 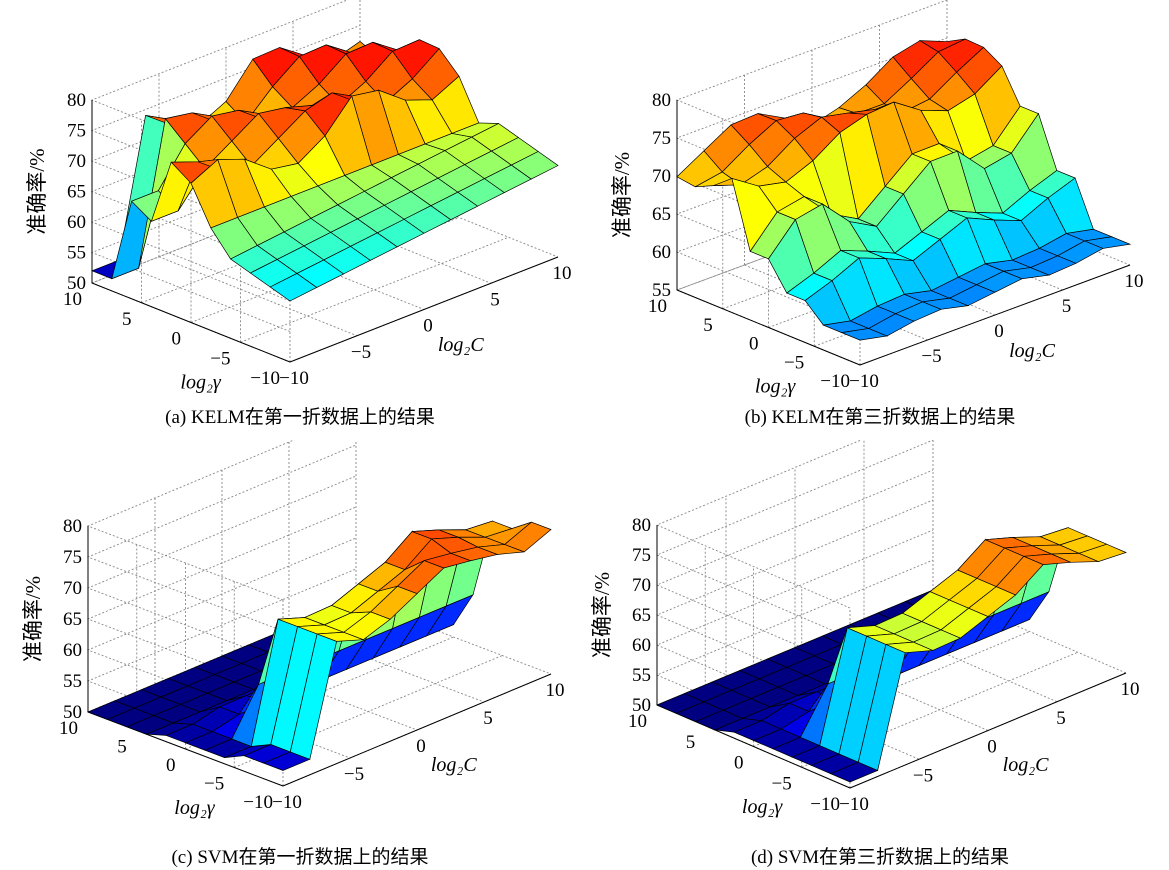 I want to click on axes, so click(x=325, y=231).